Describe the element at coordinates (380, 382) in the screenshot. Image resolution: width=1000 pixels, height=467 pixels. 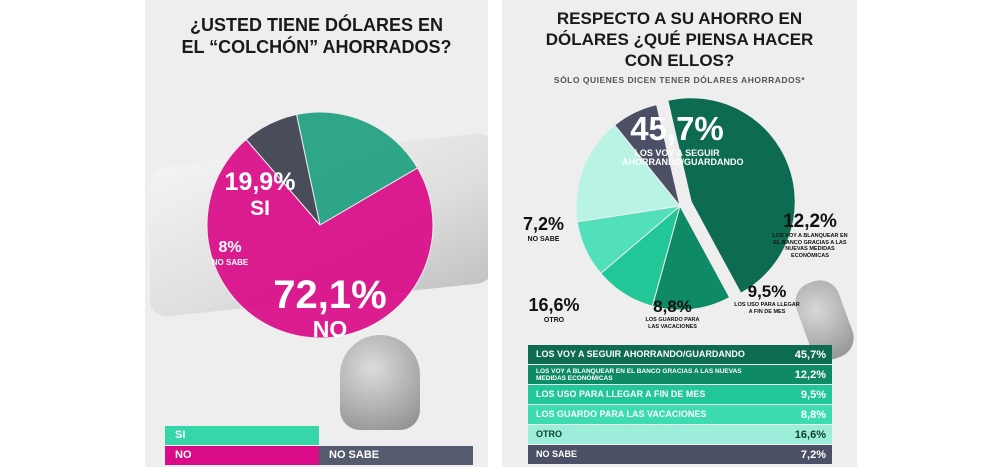
I see `bust-statue-image` at that location.